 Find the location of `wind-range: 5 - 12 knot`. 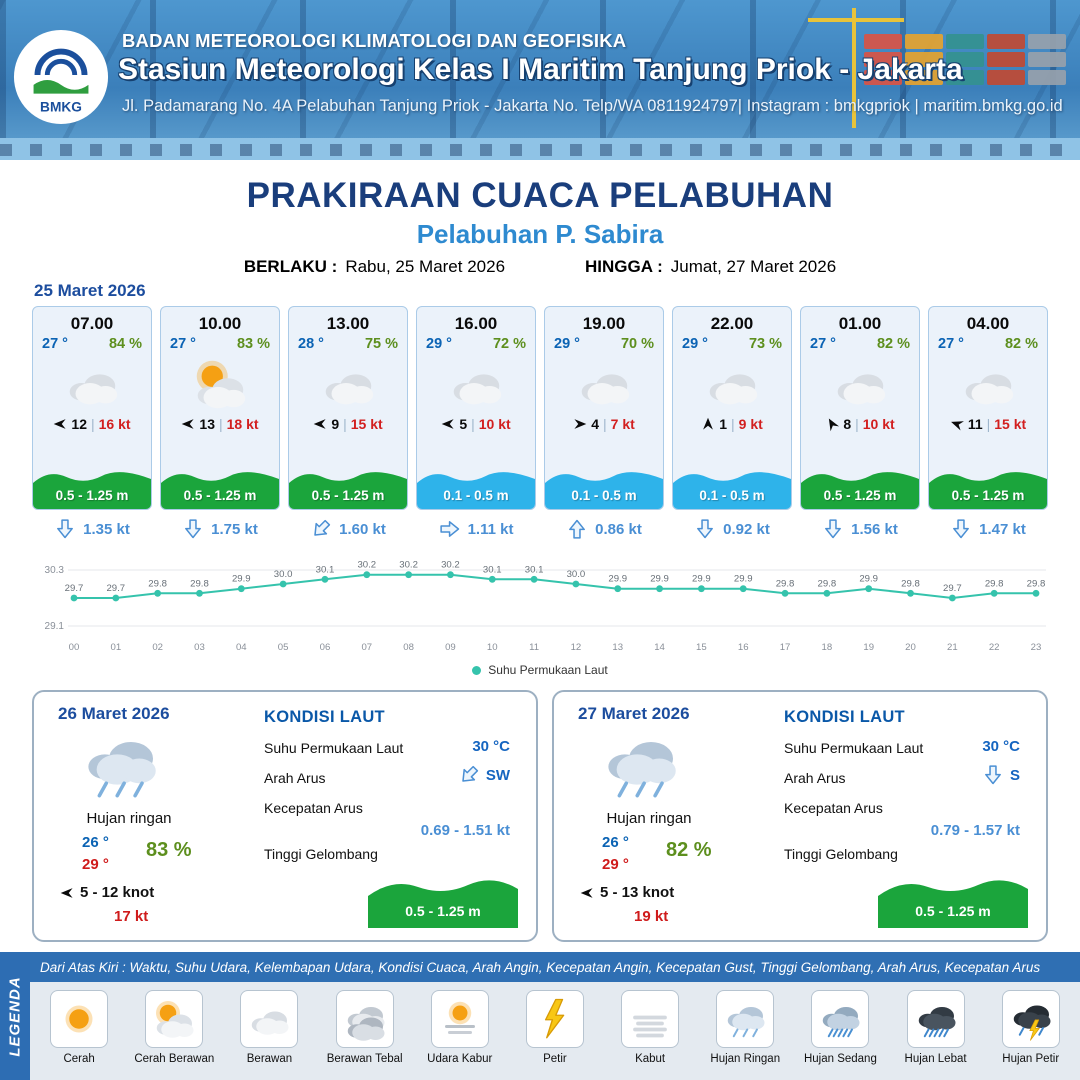

wind-range: 5 - 12 knot is located at coordinates (117, 892).